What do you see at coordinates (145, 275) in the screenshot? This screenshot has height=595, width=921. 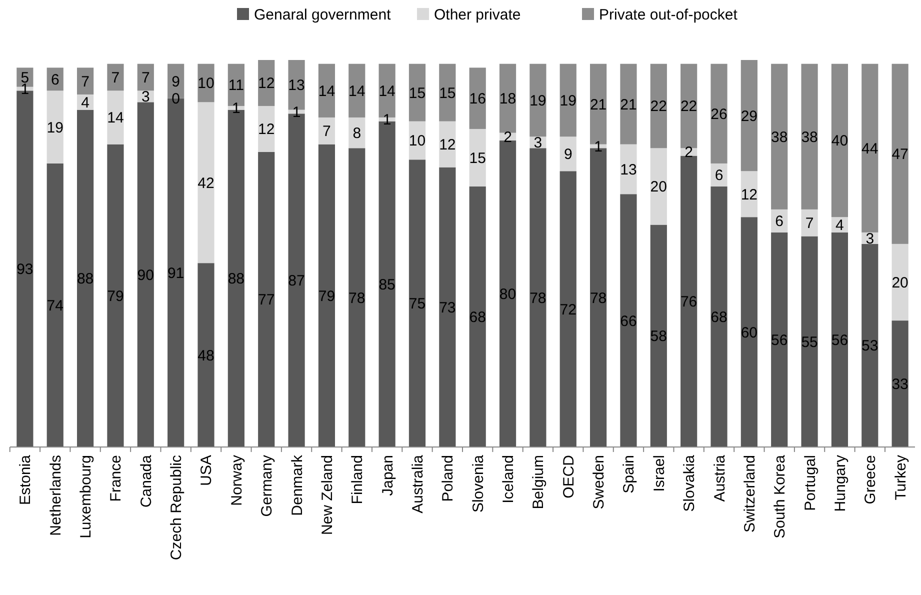 I see `data-label: 90` at bounding box center [145, 275].